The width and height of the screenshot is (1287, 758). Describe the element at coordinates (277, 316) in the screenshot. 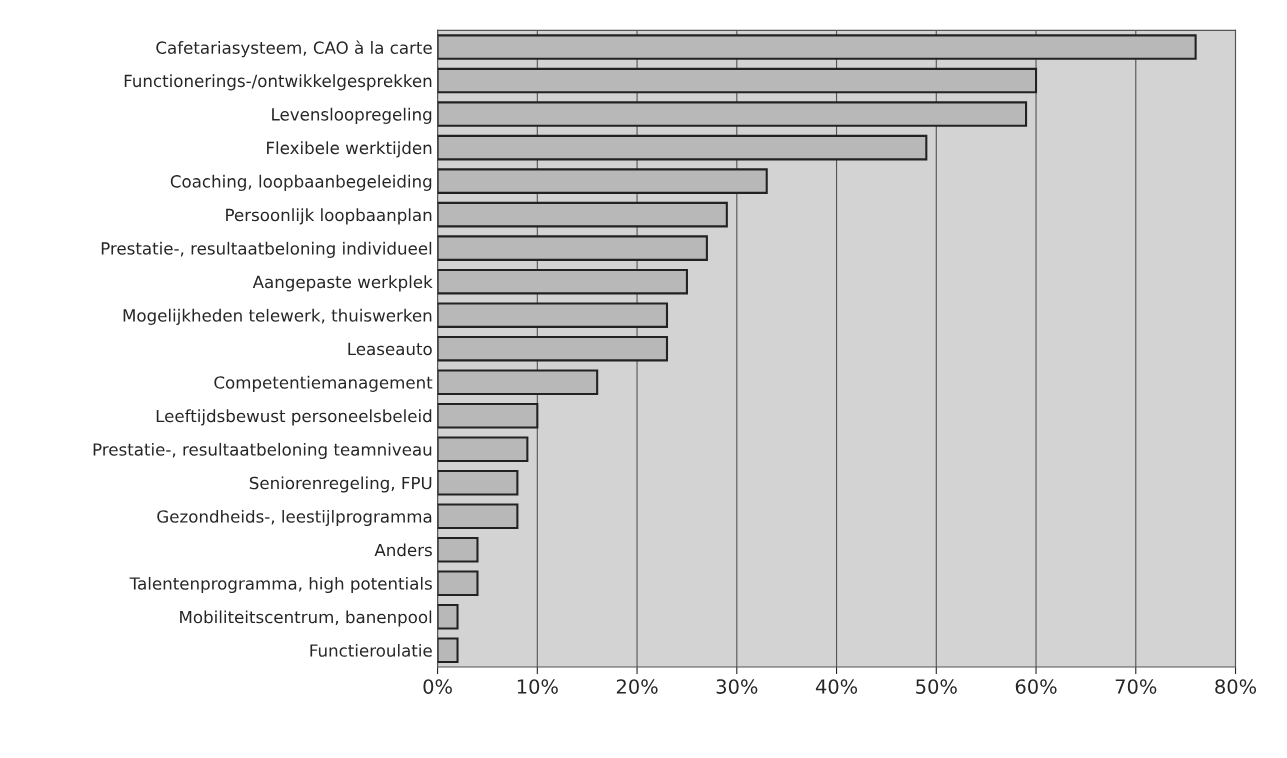

I see `y-tick-label: Mogelijkheden telewerk, thuiswerken` at that location.